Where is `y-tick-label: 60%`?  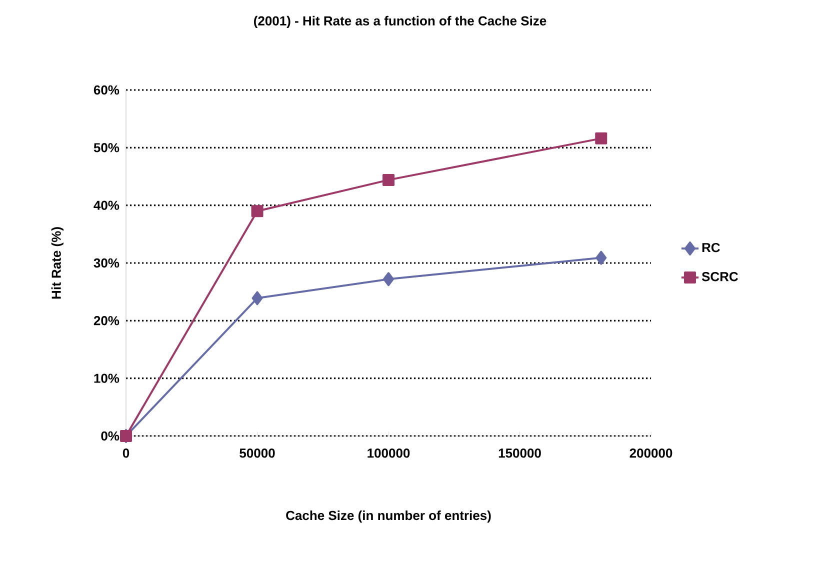 y-tick-label: 60% is located at coordinates (107, 90).